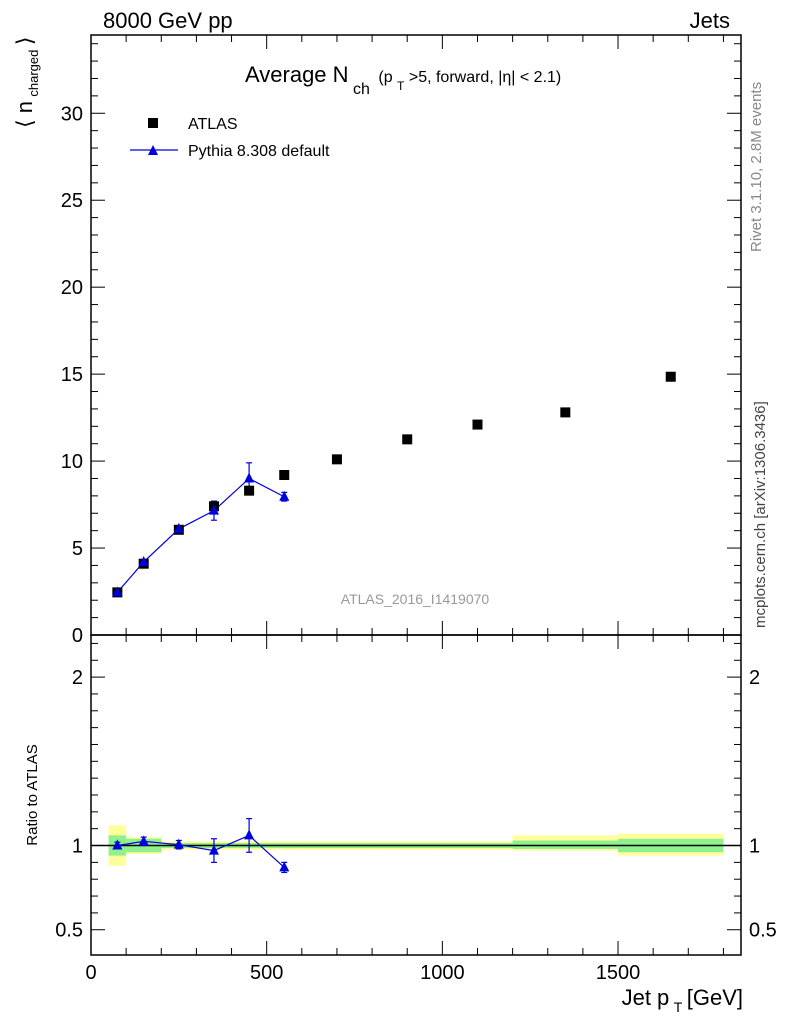 The width and height of the screenshot is (786, 1024). What do you see at coordinates (77, 636) in the screenshot?
I see `main-ytick-label: 0` at bounding box center [77, 636].